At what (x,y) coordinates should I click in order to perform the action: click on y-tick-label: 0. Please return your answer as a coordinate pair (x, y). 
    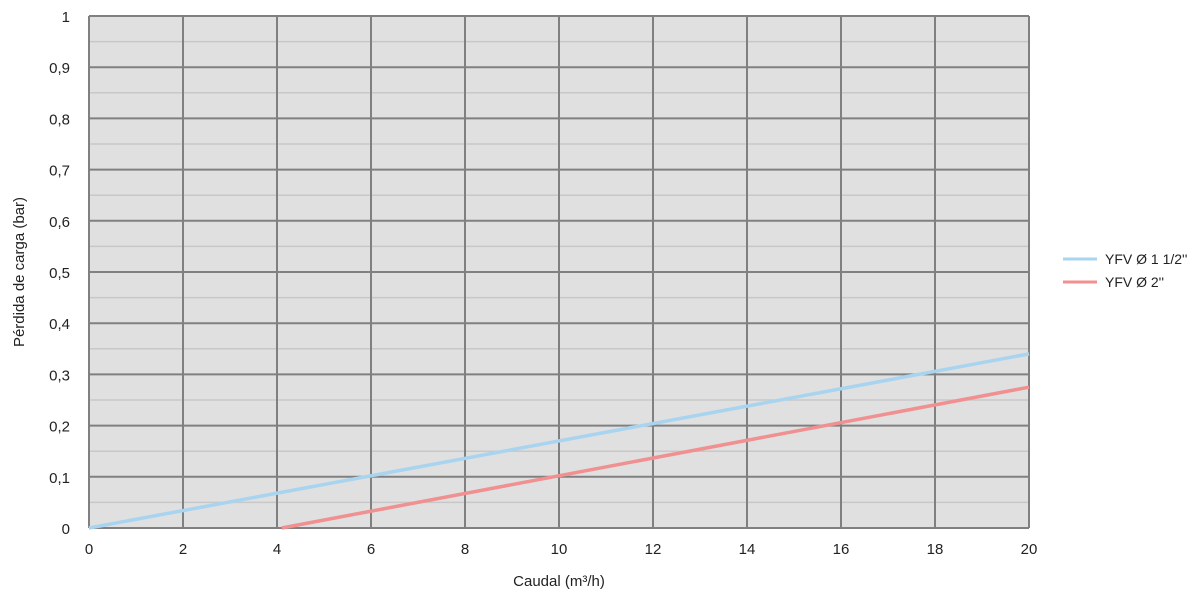
    Looking at the image, I should click on (66, 529).